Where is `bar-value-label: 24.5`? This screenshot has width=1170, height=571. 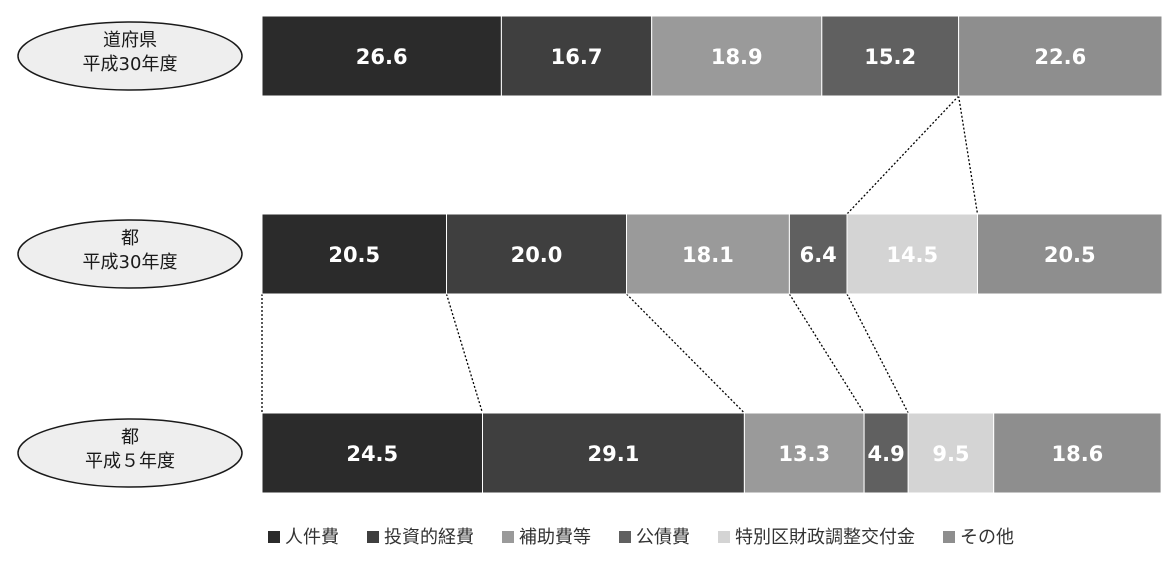 bar-value-label: 24.5 is located at coordinates (372, 454).